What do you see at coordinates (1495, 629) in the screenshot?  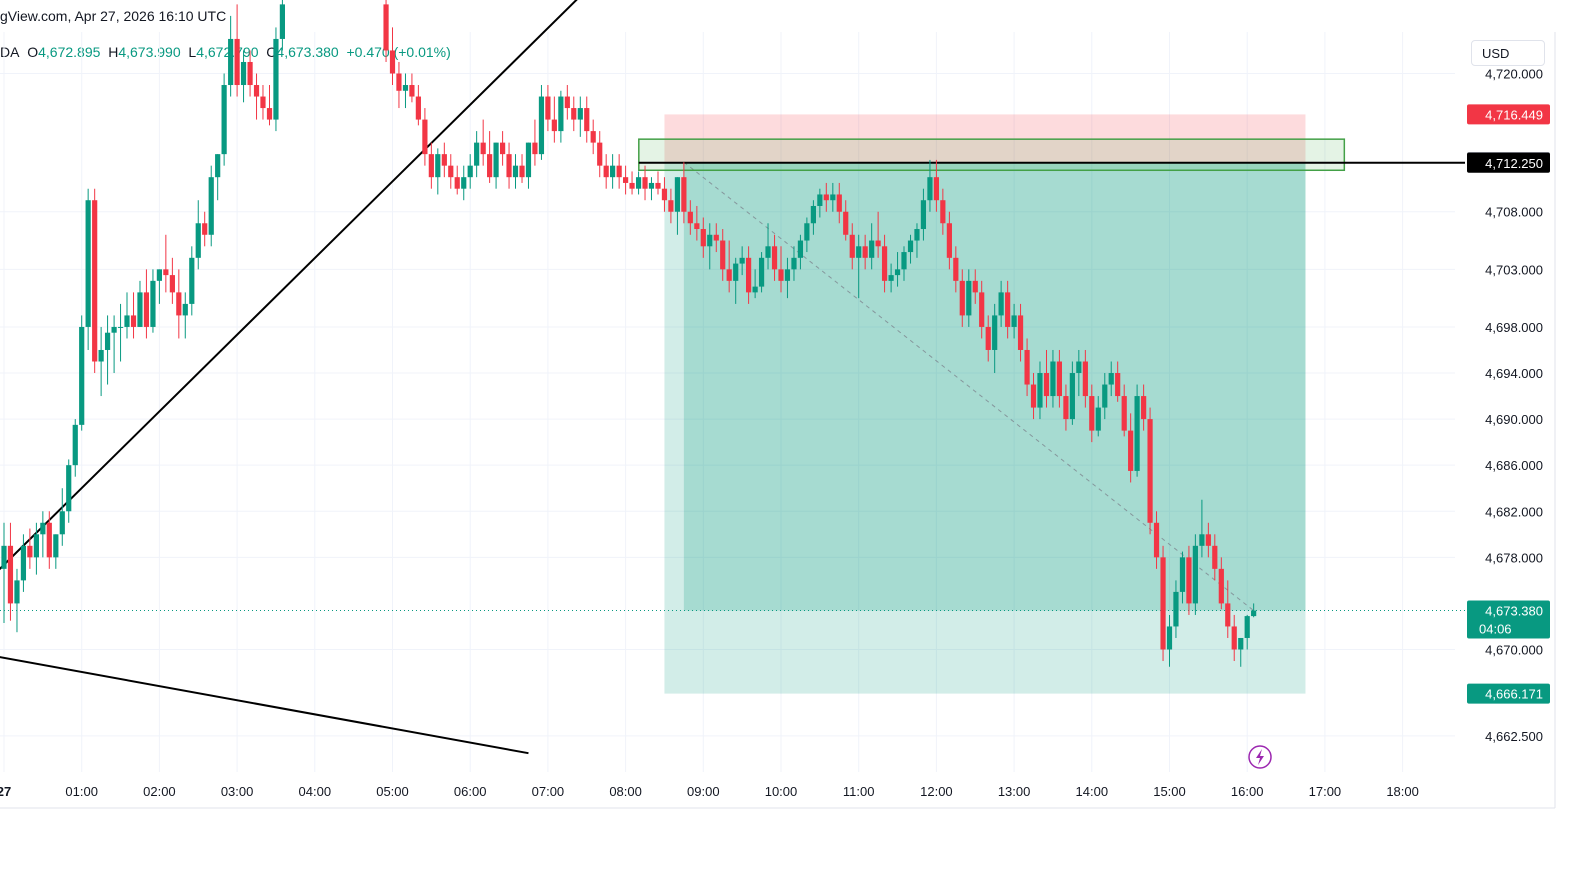 I see `price-tag-countdown: 04:06` at bounding box center [1495, 629].